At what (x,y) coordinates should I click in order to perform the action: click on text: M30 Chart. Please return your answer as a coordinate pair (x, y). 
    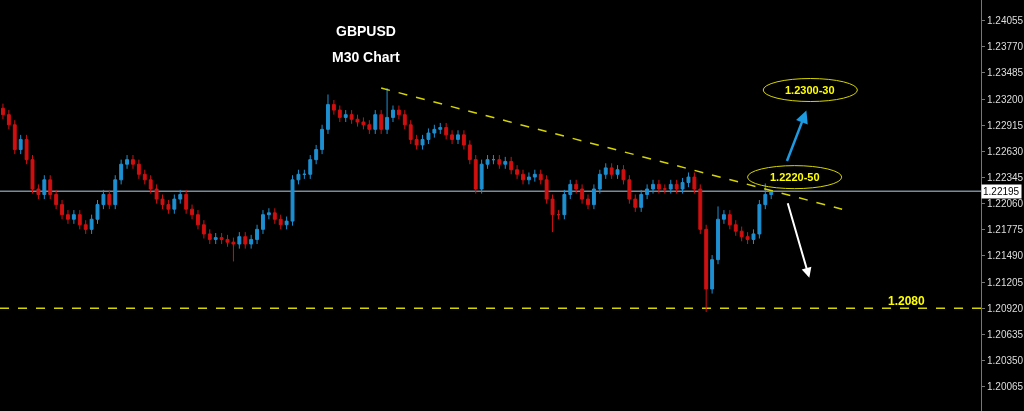
    Looking at the image, I should click on (366, 57).